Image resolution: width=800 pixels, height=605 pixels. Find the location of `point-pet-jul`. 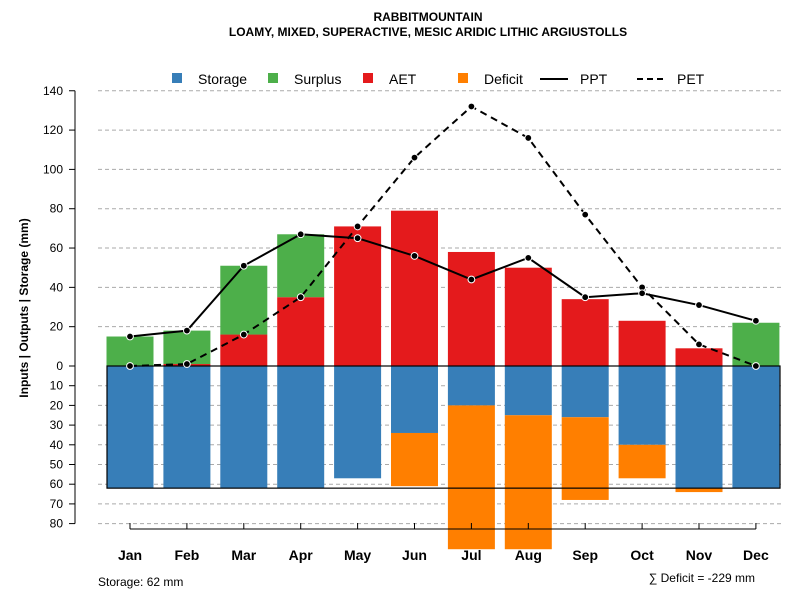

point-pet-jul is located at coordinates (471, 106).